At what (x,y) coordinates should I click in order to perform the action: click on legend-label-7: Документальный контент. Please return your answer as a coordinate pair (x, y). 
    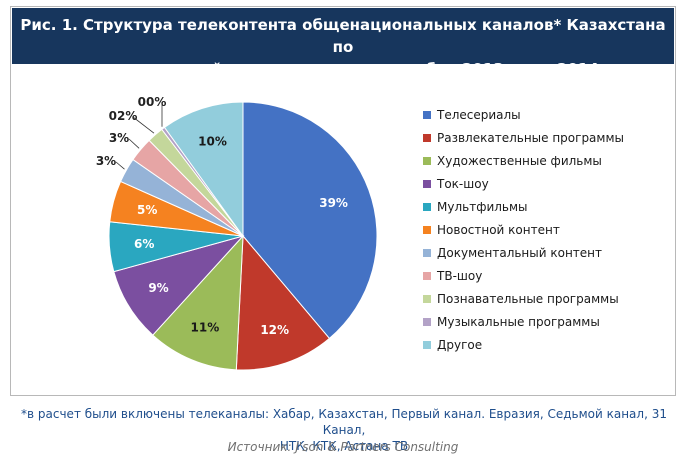
    Looking at the image, I should click on (520, 252).